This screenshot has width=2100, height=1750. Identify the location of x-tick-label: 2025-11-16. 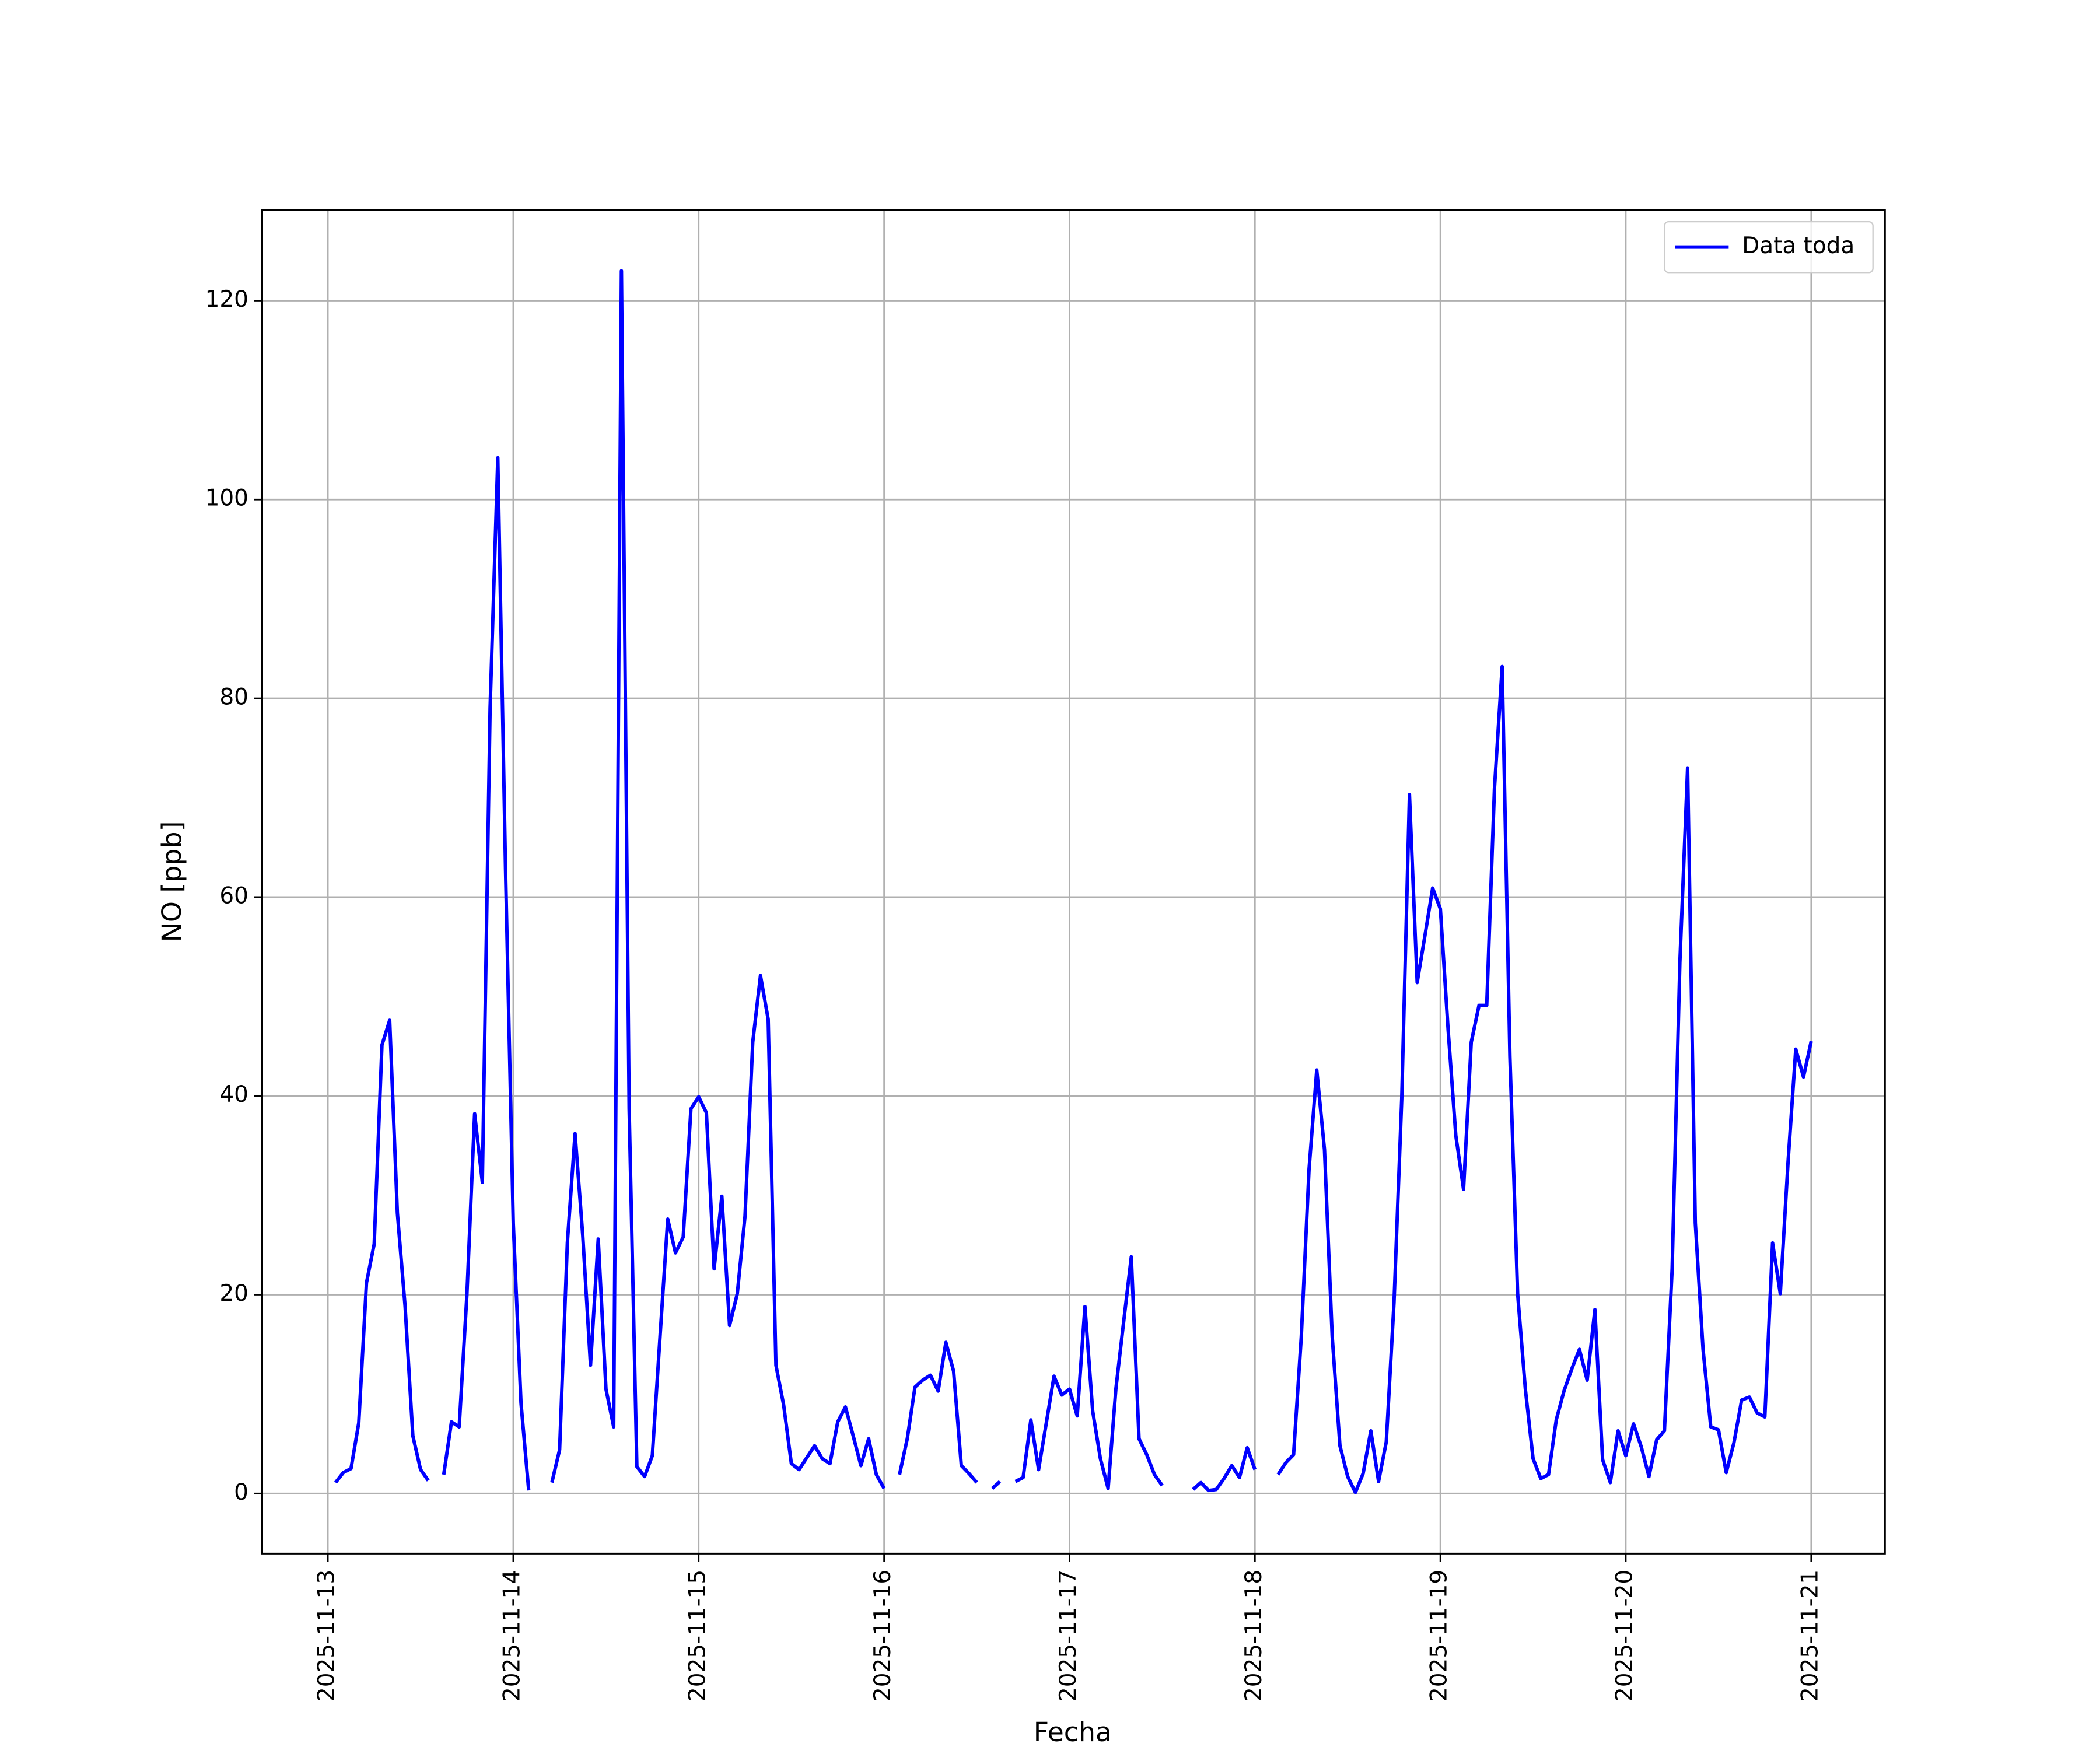
(883, 1636).